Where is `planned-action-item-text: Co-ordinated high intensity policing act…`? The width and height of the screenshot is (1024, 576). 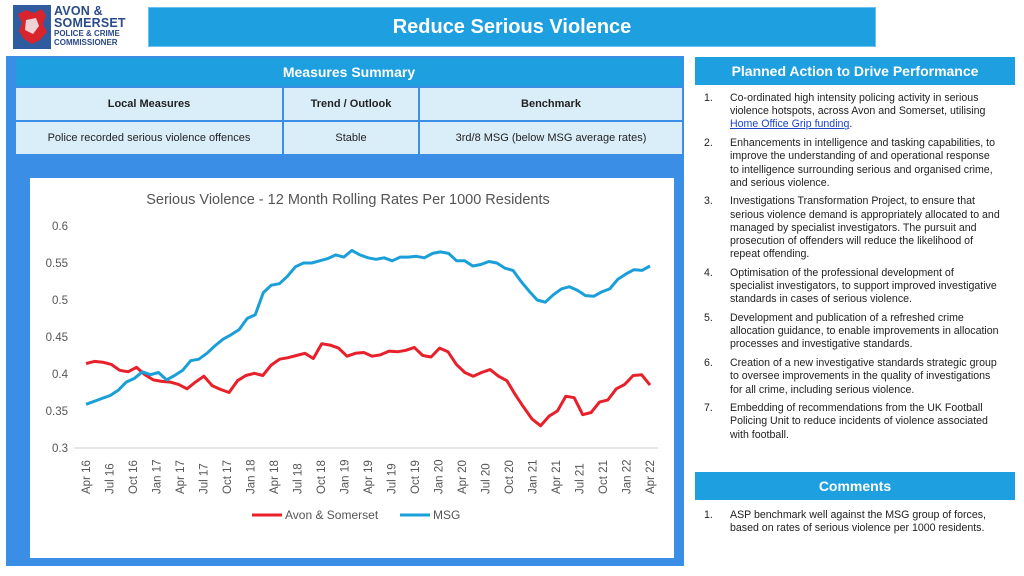
planned-action-item-text: Co-ordinated high intensity policing act… is located at coordinates (858, 105).